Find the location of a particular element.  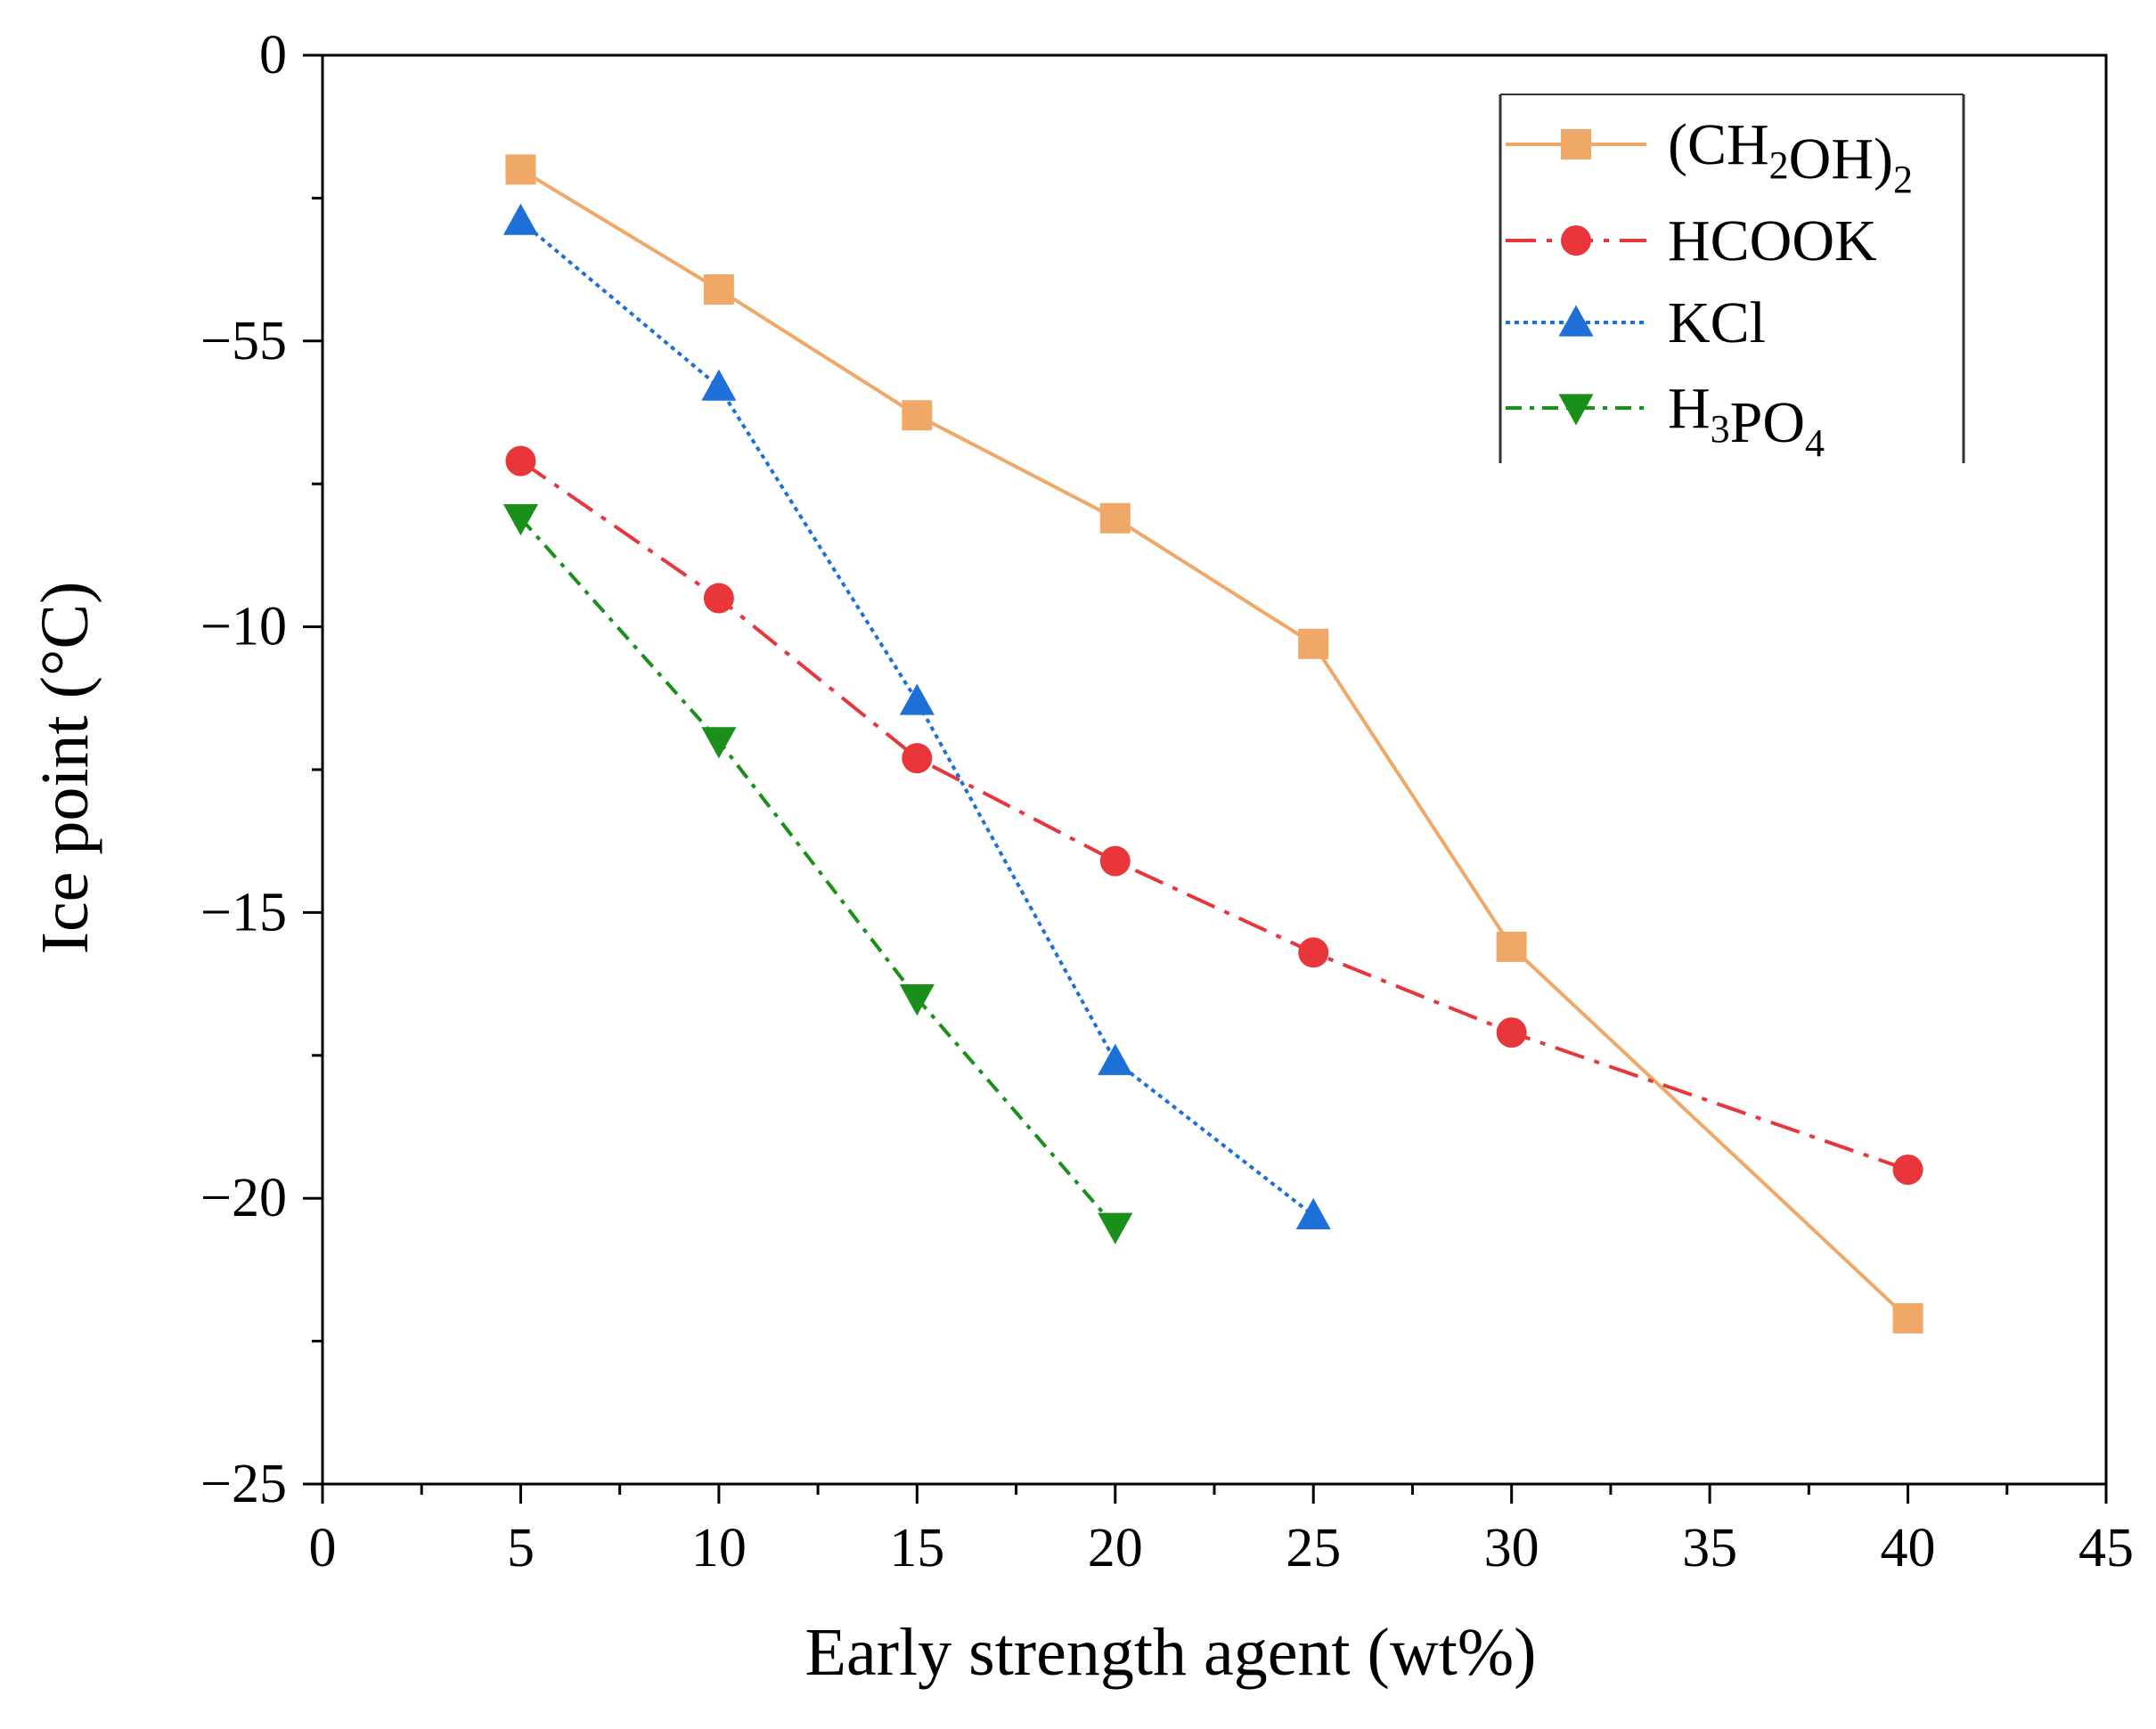

x-axis-title: Early strength agent (wt%) is located at coordinates (1171, 1652).